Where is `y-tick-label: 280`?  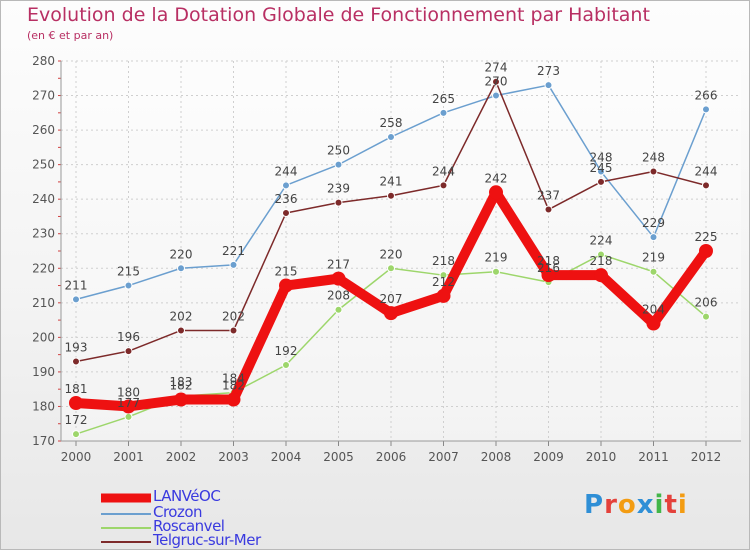 y-tick-label: 280 is located at coordinates (43, 61).